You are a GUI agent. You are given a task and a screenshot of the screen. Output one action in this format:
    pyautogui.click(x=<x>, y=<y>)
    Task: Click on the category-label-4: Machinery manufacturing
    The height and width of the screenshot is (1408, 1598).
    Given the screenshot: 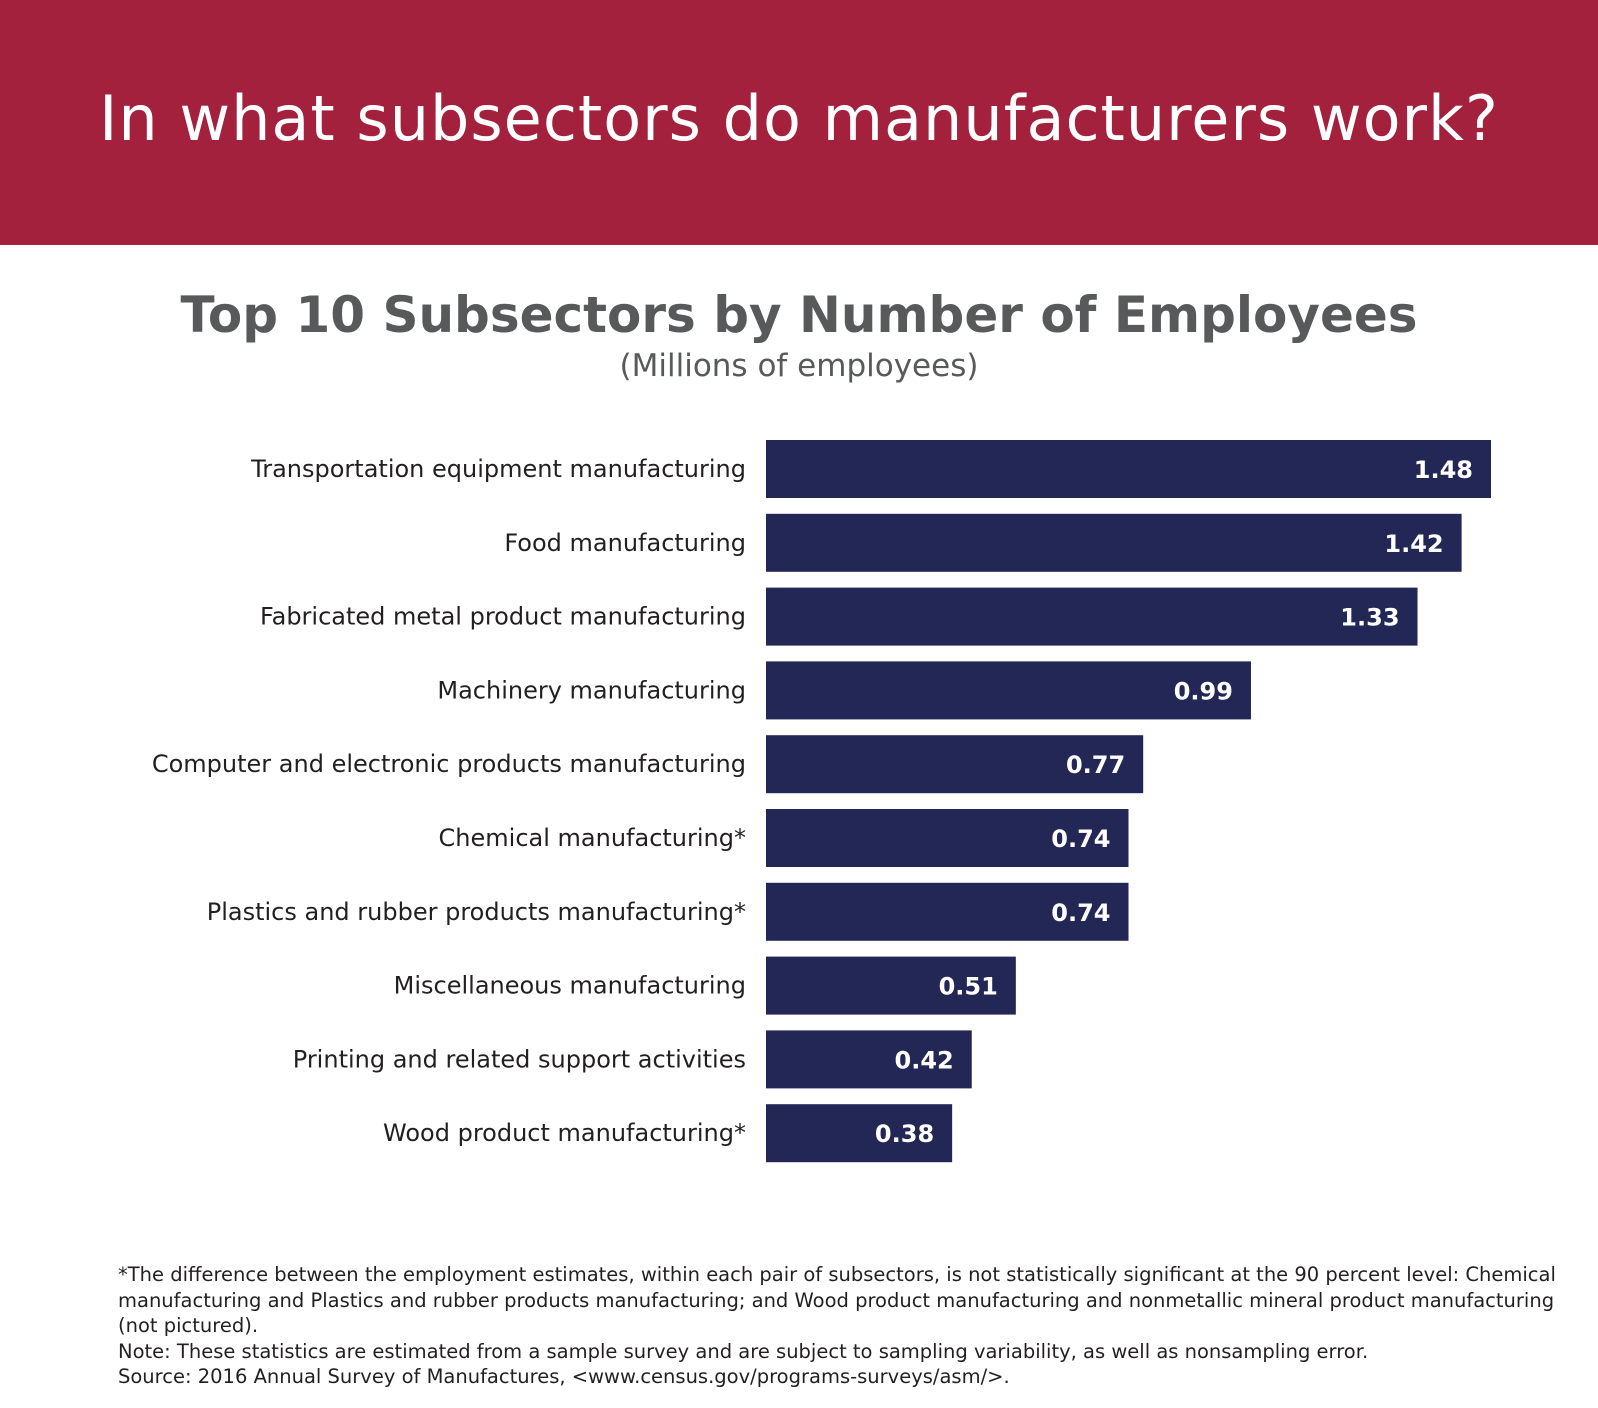 What is the action you would take?
    pyautogui.click(x=591, y=690)
    